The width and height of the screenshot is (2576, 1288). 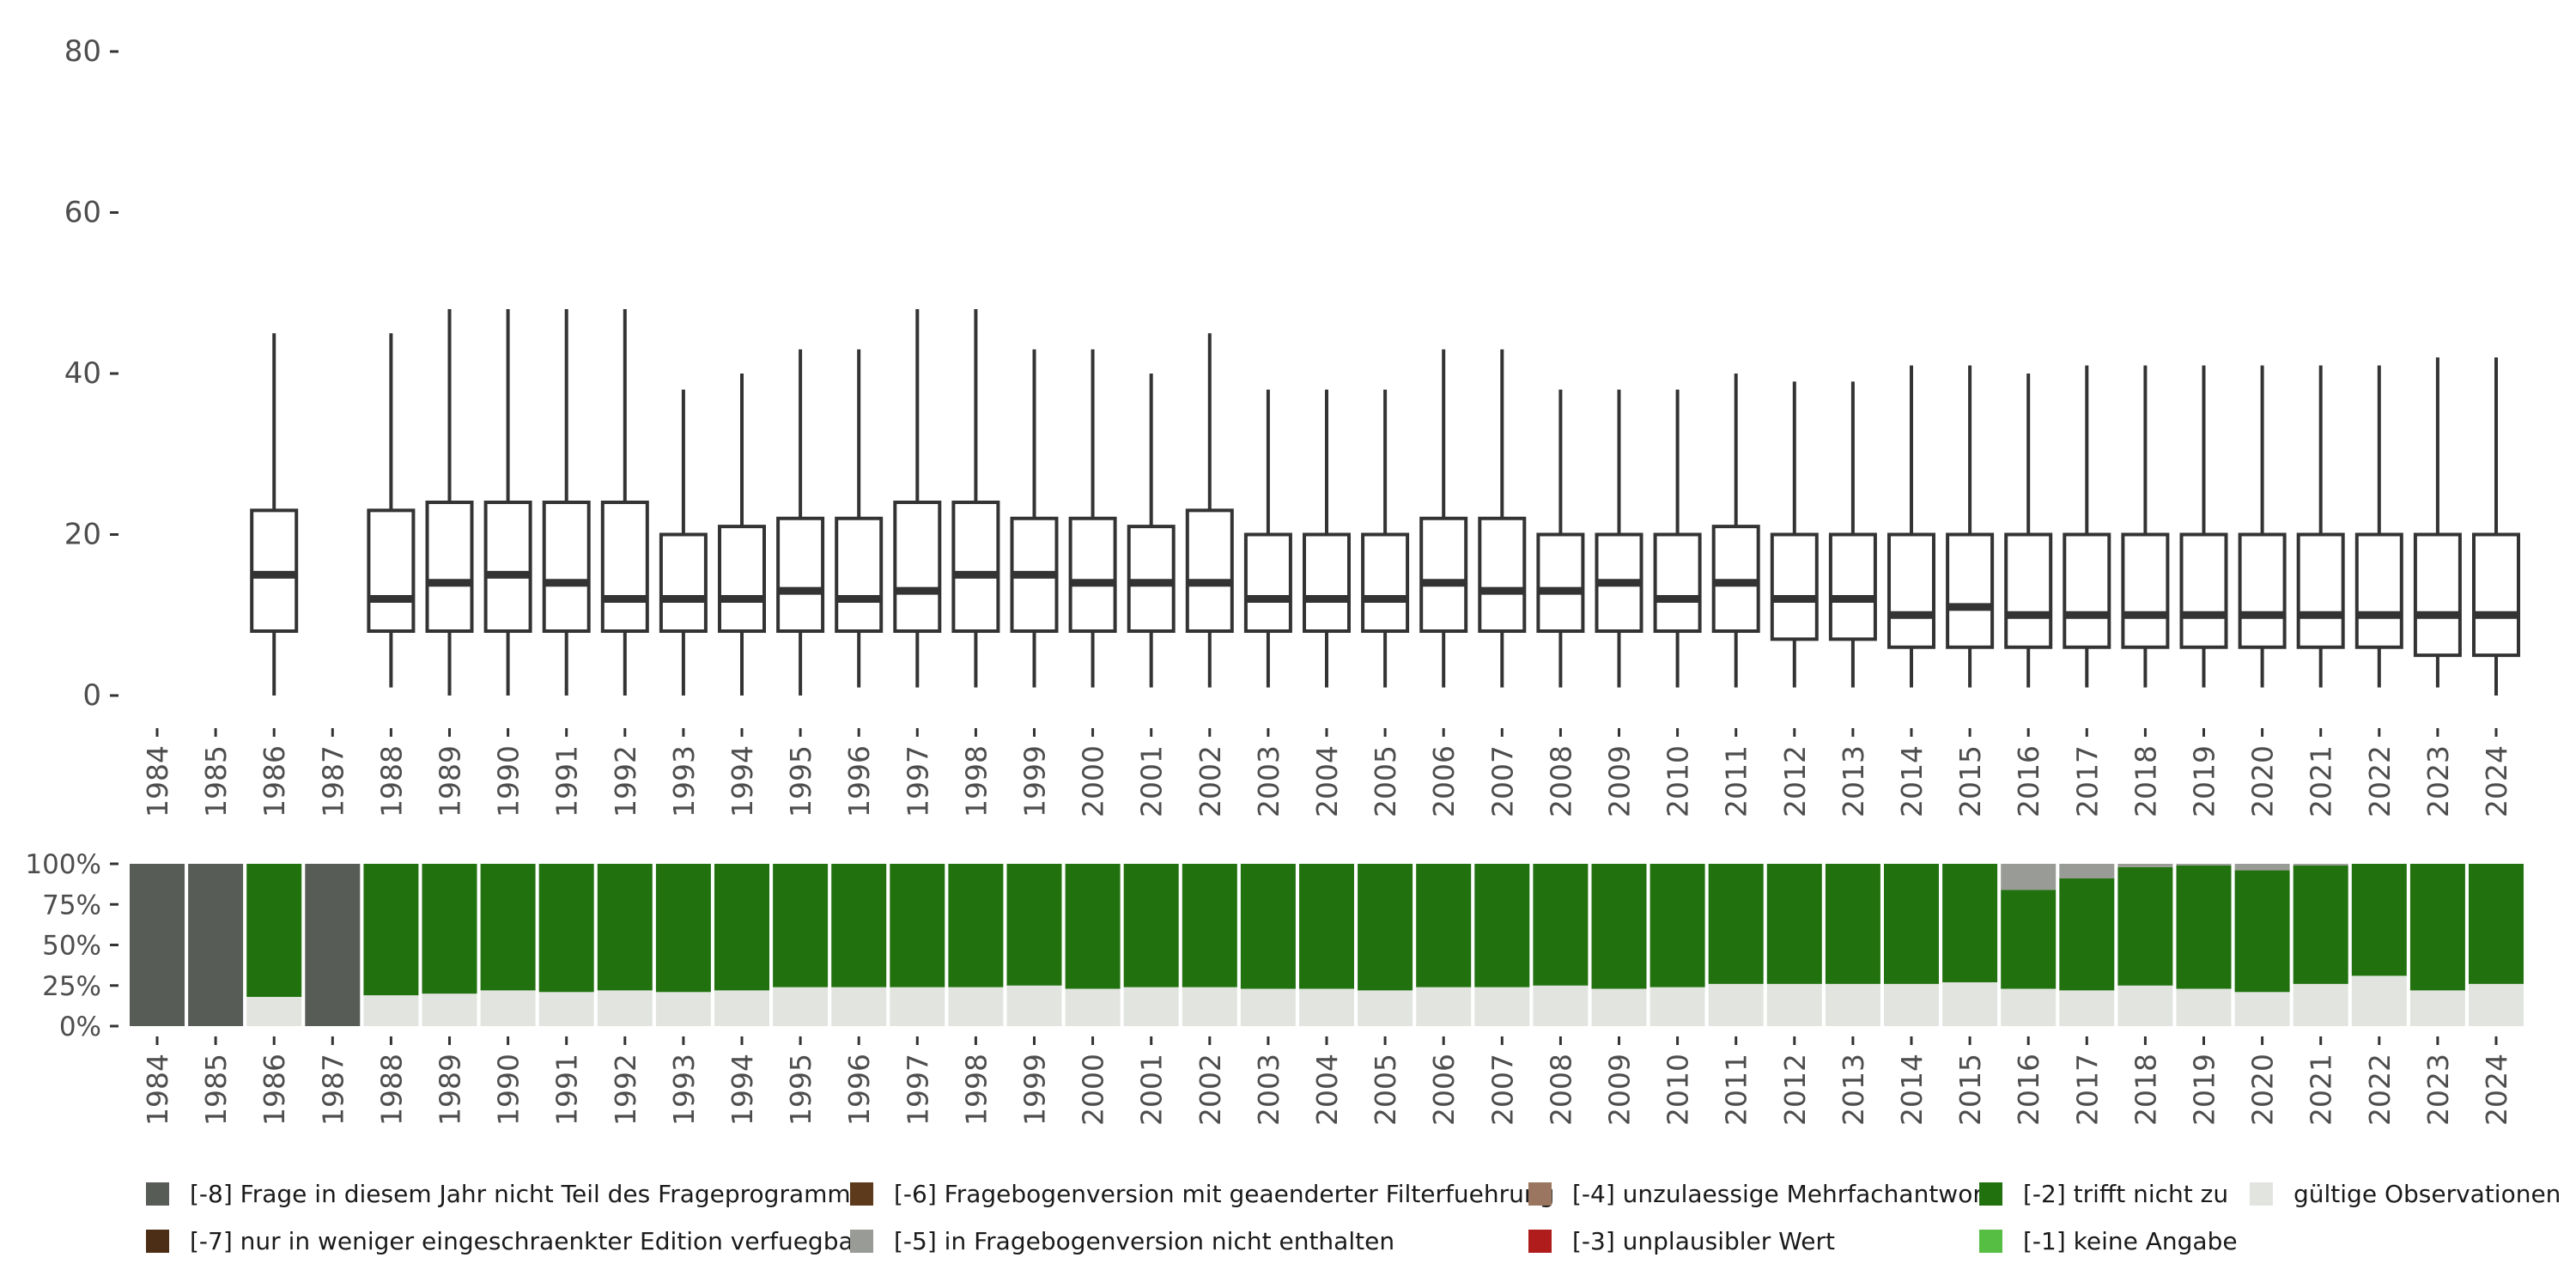 What do you see at coordinates (2496, 1090) in the screenshot?
I see `x-tick-label: 2024` at bounding box center [2496, 1090].